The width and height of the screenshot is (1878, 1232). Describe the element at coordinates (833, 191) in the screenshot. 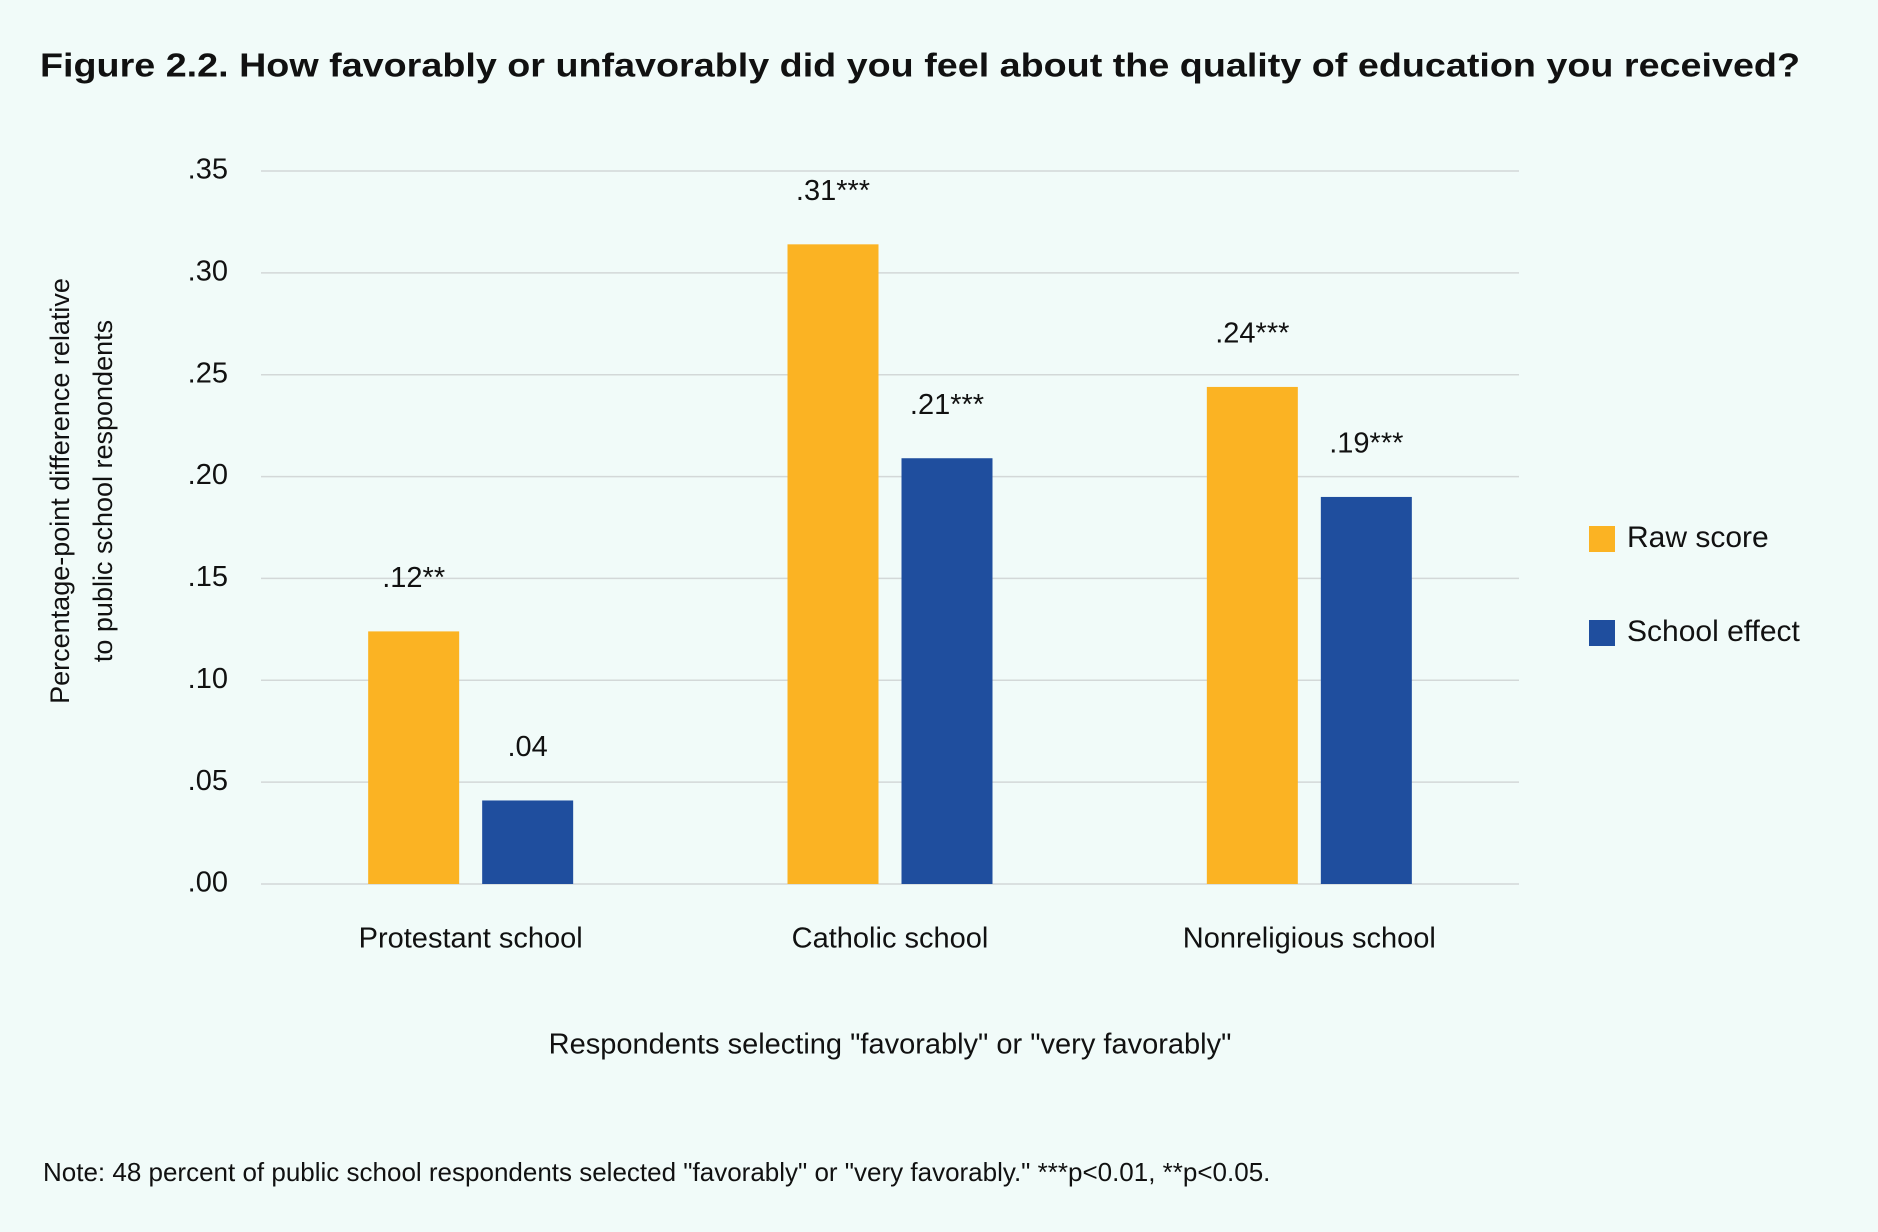

I see `value-label: .31***` at that location.